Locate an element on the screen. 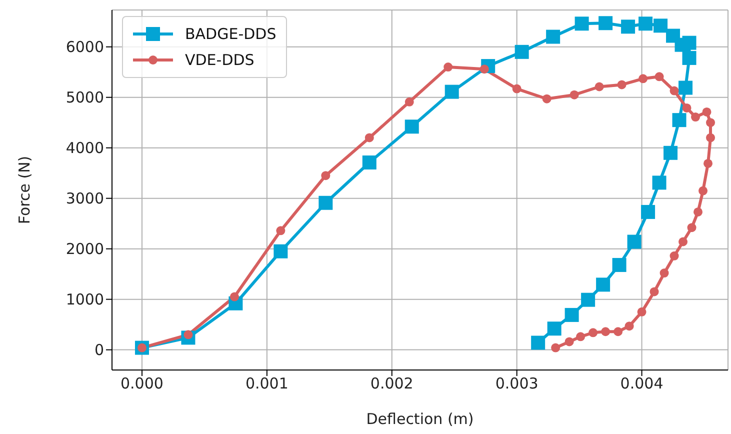 This screenshot has width=731, height=434. y-tick-label: 6000 is located at coordinates (85, 47).